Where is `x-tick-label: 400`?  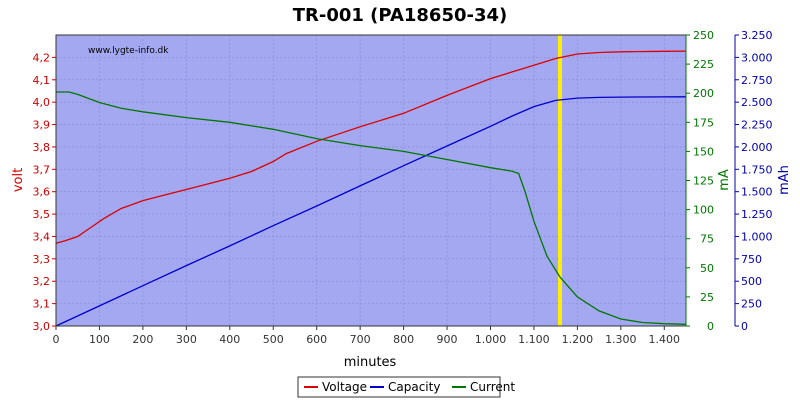
x-tick-label: 400 is located at coordinates (229, 339).